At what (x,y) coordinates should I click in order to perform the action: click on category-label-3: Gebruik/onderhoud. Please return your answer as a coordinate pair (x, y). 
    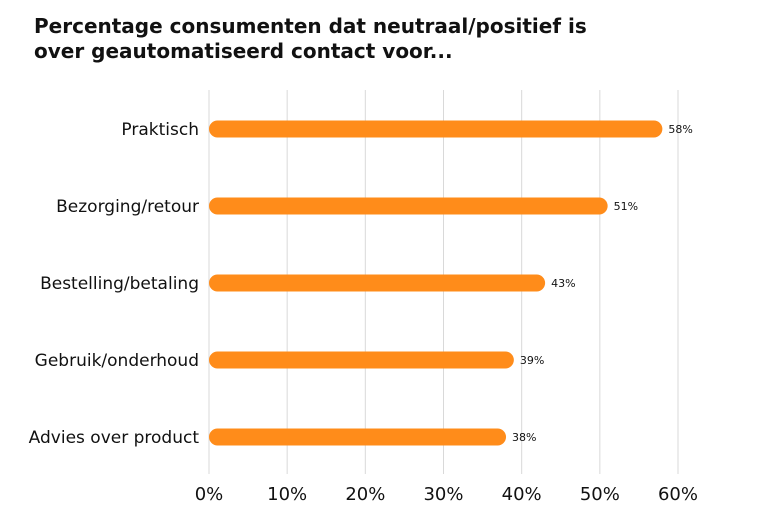
    Looking at the image, I should click on (117, 361).